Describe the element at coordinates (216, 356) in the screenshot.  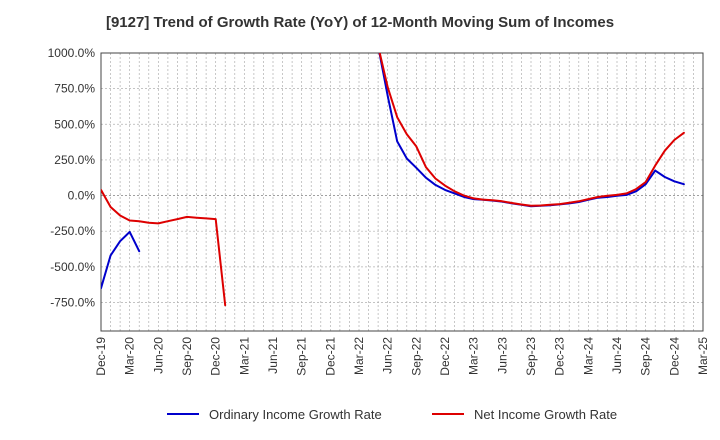
I see `x-tick-label: Dec-20` at that location.